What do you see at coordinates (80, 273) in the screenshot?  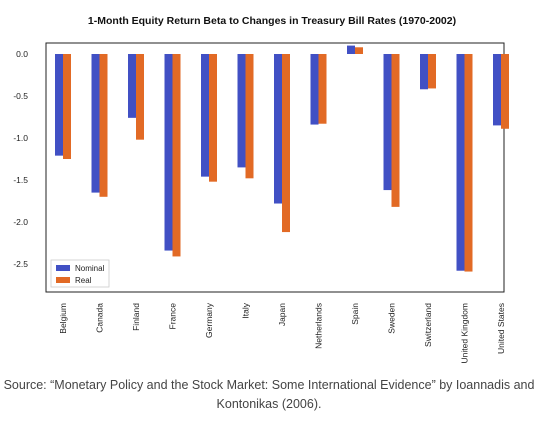 I see `legend: Nominal Real` at bounding box center [80, 273].